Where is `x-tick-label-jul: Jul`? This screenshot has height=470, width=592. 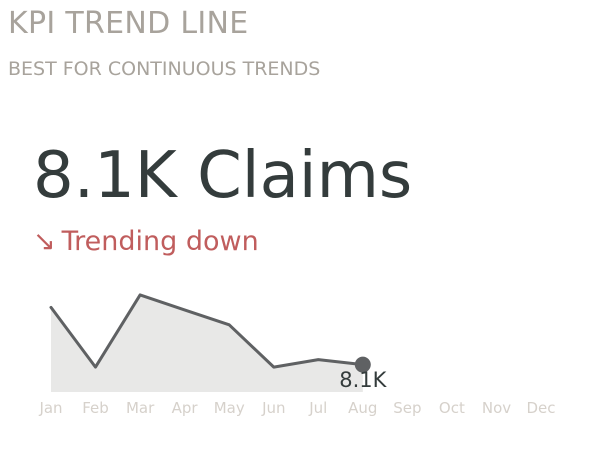
x-tick-label-jul: Jul is located at coordinates (317, 408).